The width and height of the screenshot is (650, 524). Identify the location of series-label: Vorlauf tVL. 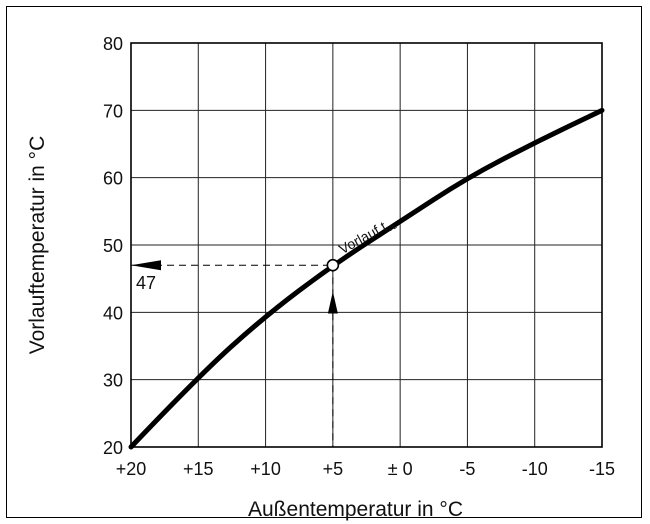
(367, 236).